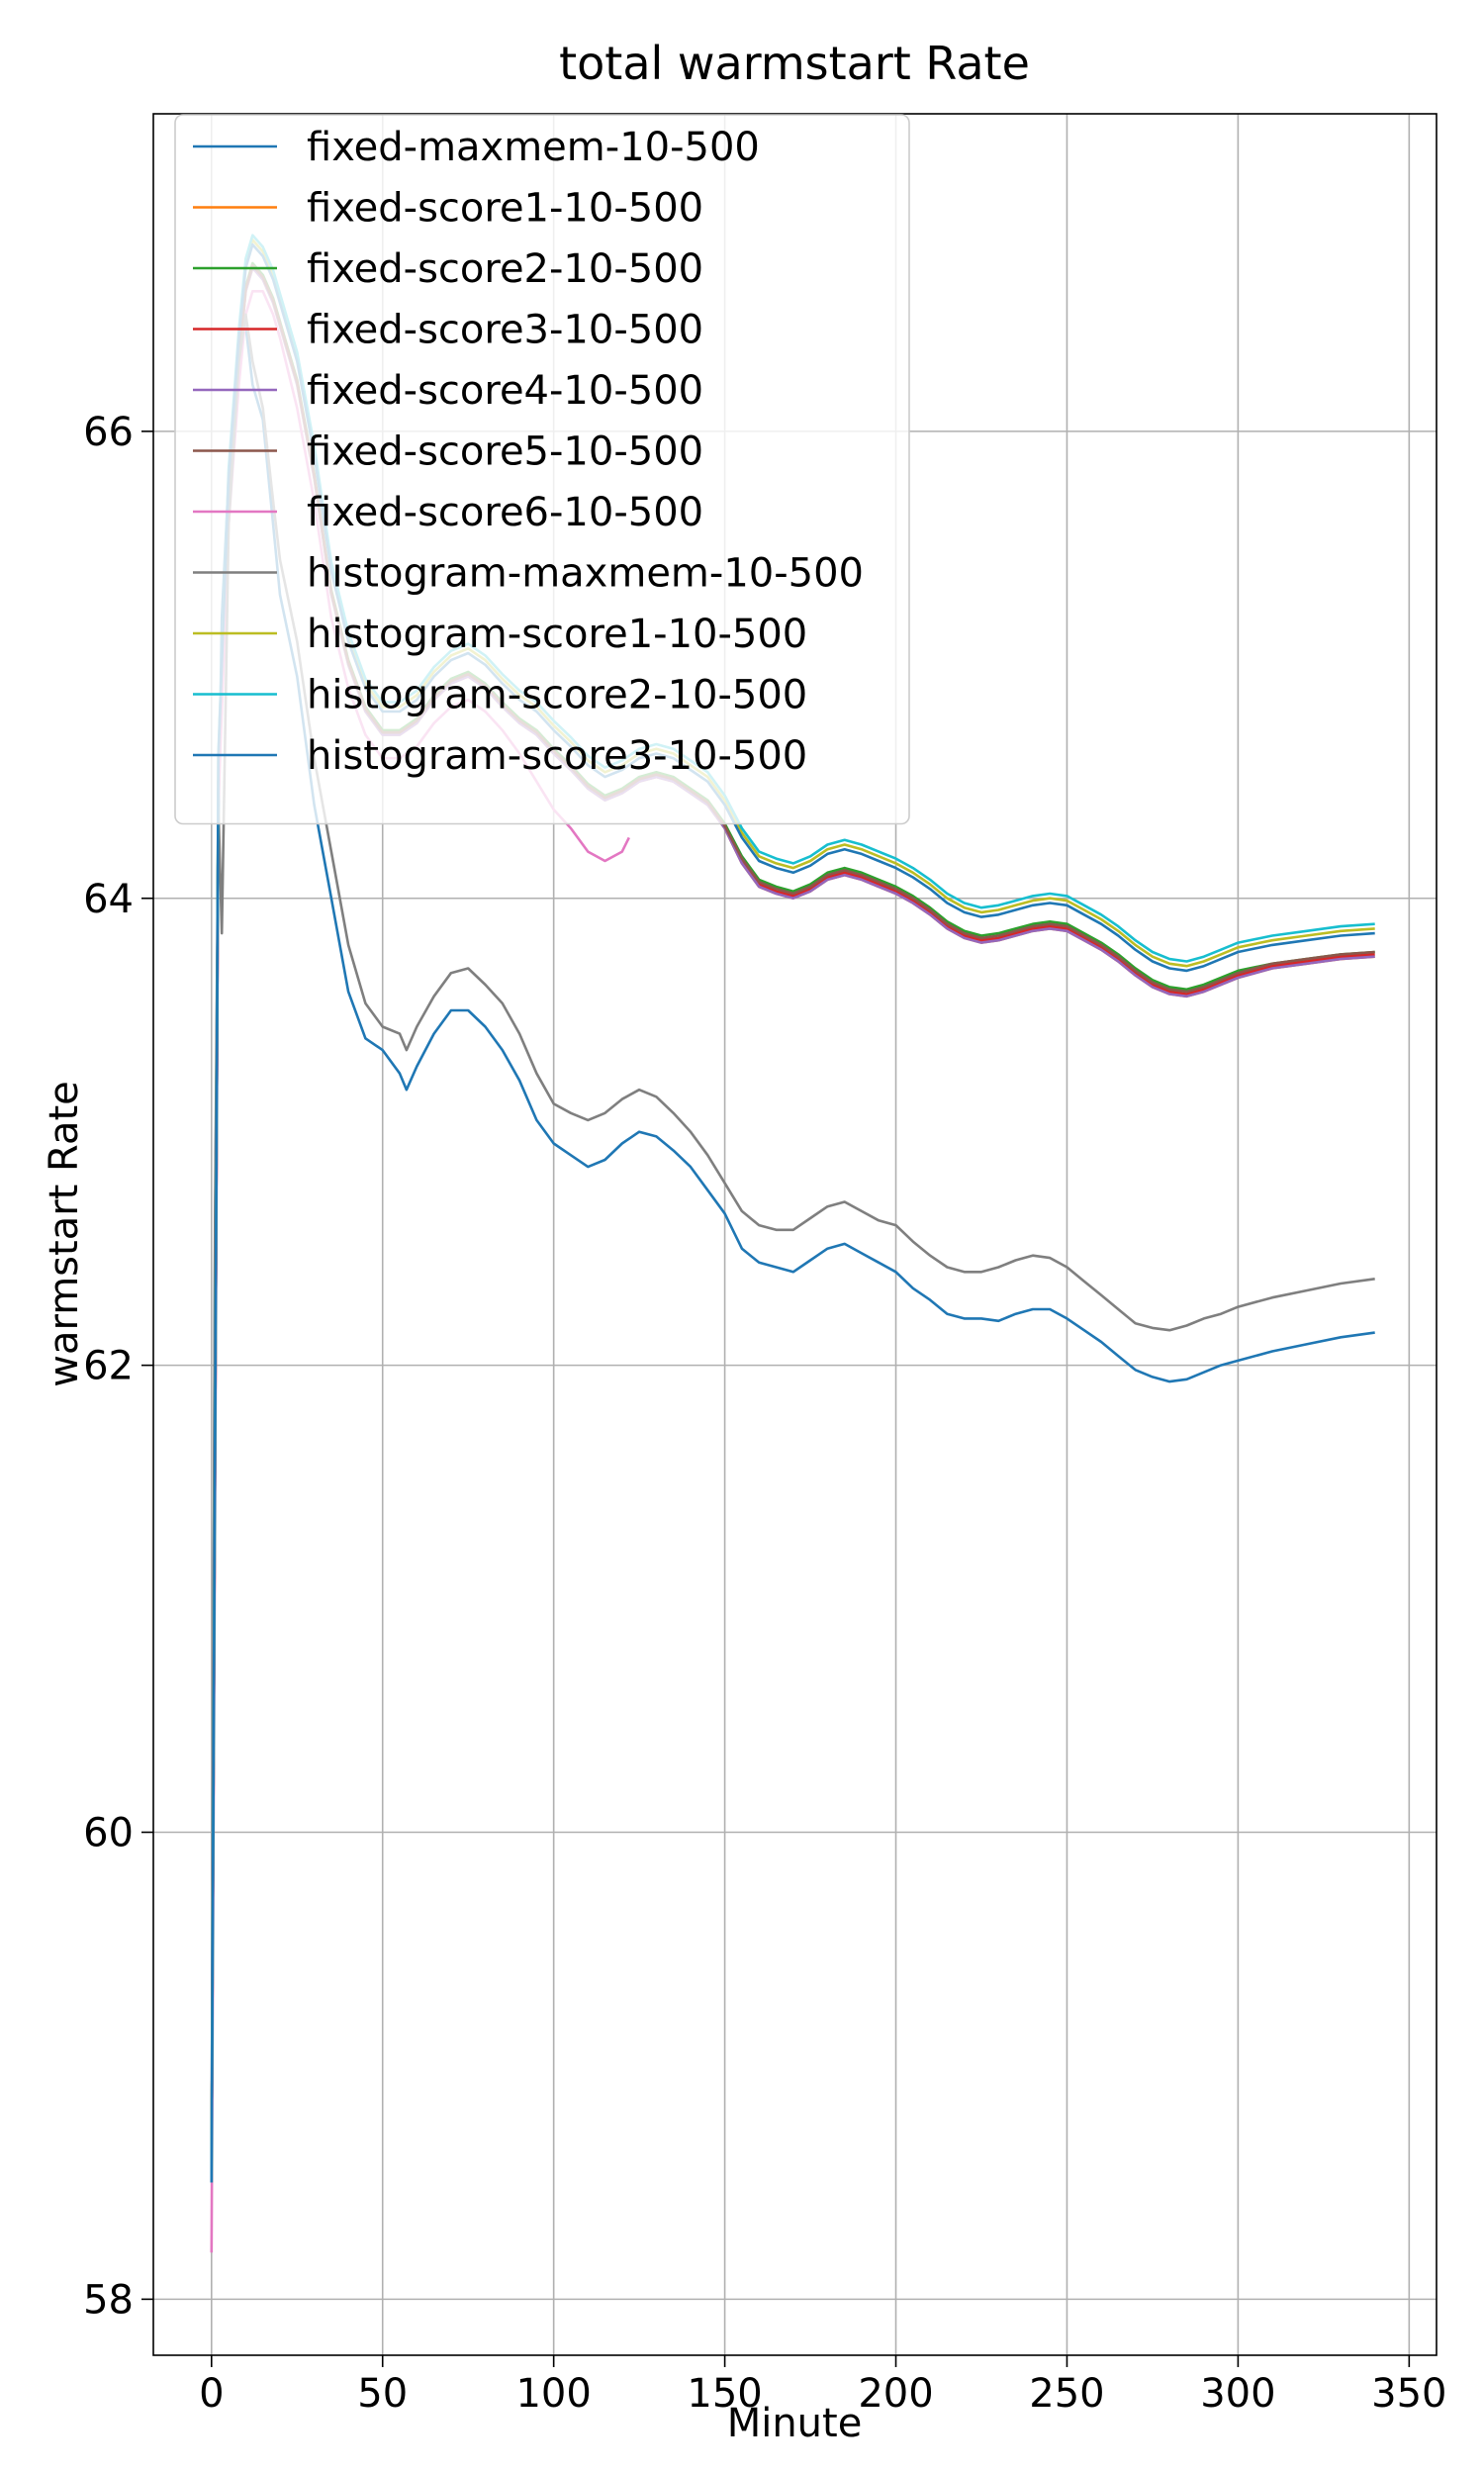  What do you see at coordinates (505, 391) in the screenshot?
I see `legend-label: fixed-score4-10-500` at bounding box center [505, 391].